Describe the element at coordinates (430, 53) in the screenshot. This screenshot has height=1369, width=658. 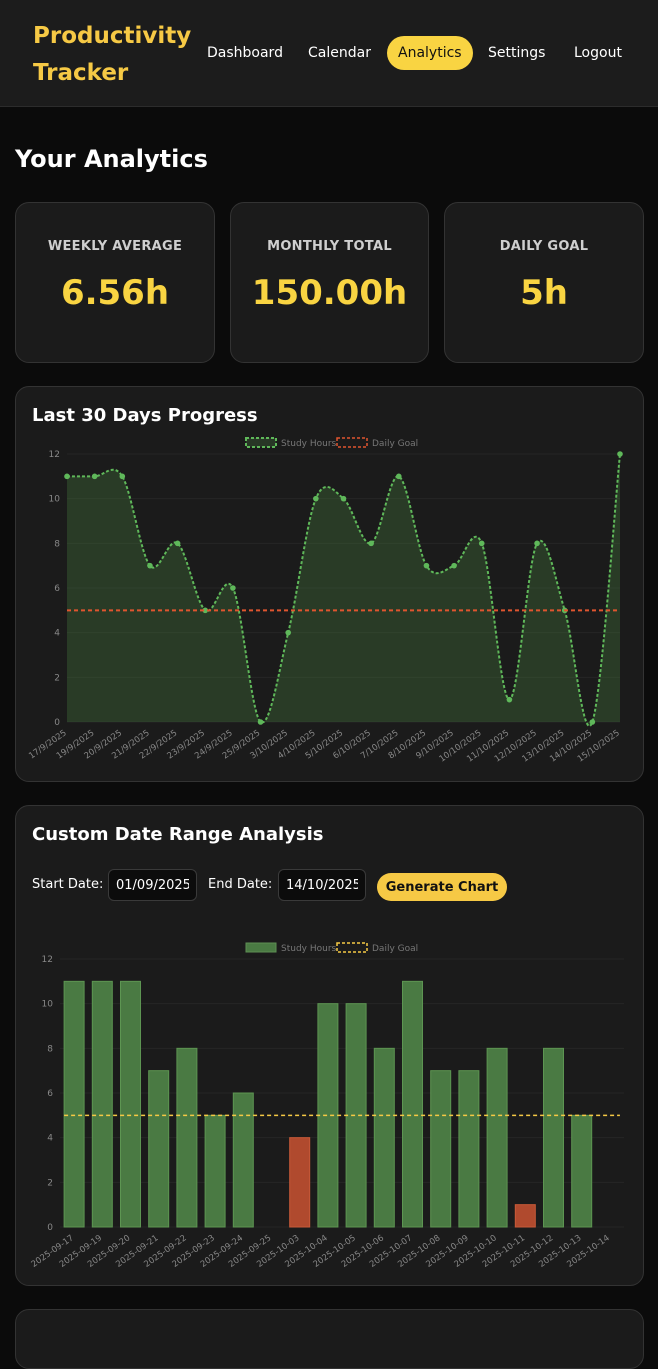
I see `nav-analytics: Analytics` at that location.